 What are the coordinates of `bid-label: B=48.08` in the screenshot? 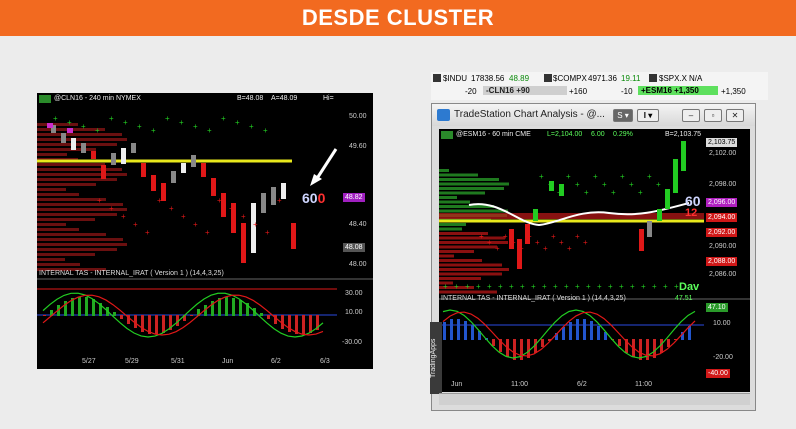 It's located at (250, 98).